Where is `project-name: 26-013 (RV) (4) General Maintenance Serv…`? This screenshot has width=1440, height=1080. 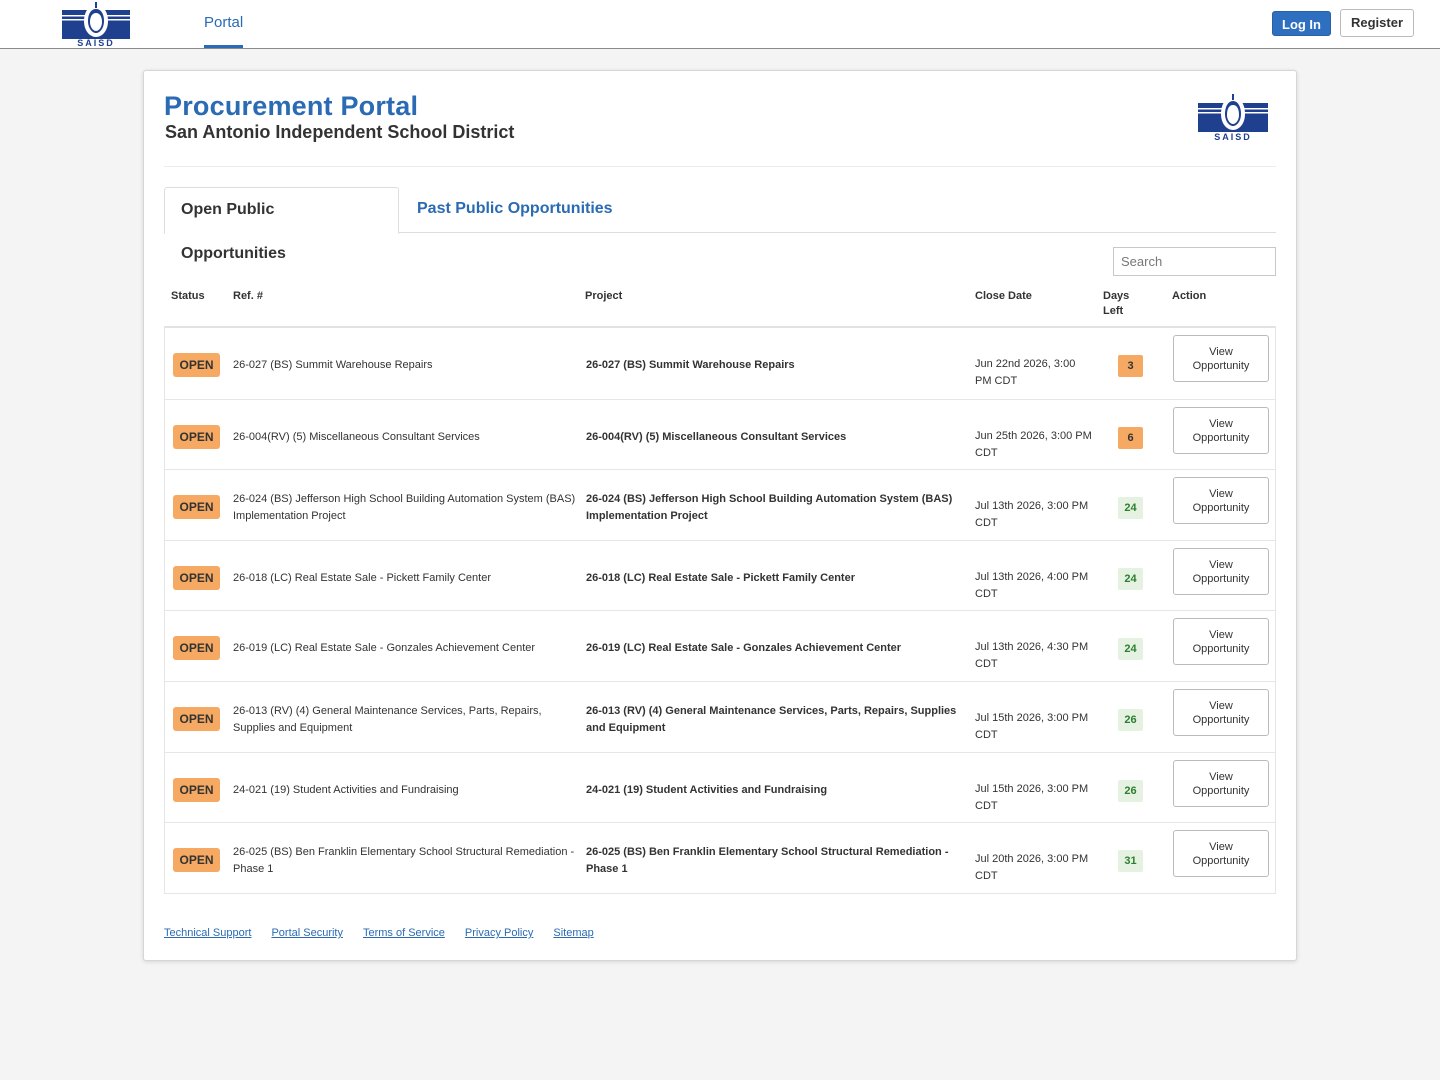 project-name: 26-013 (RV) (4) General Maintenance Serv… is located at coordinates (771, 719).